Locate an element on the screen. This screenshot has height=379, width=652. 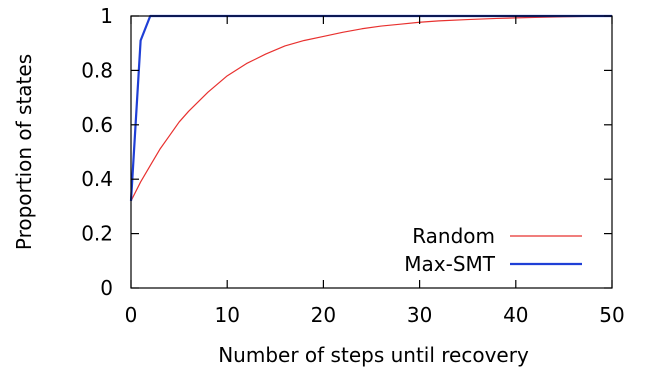
y-tick-label: 0.6 is located at coordinates (97, 125).